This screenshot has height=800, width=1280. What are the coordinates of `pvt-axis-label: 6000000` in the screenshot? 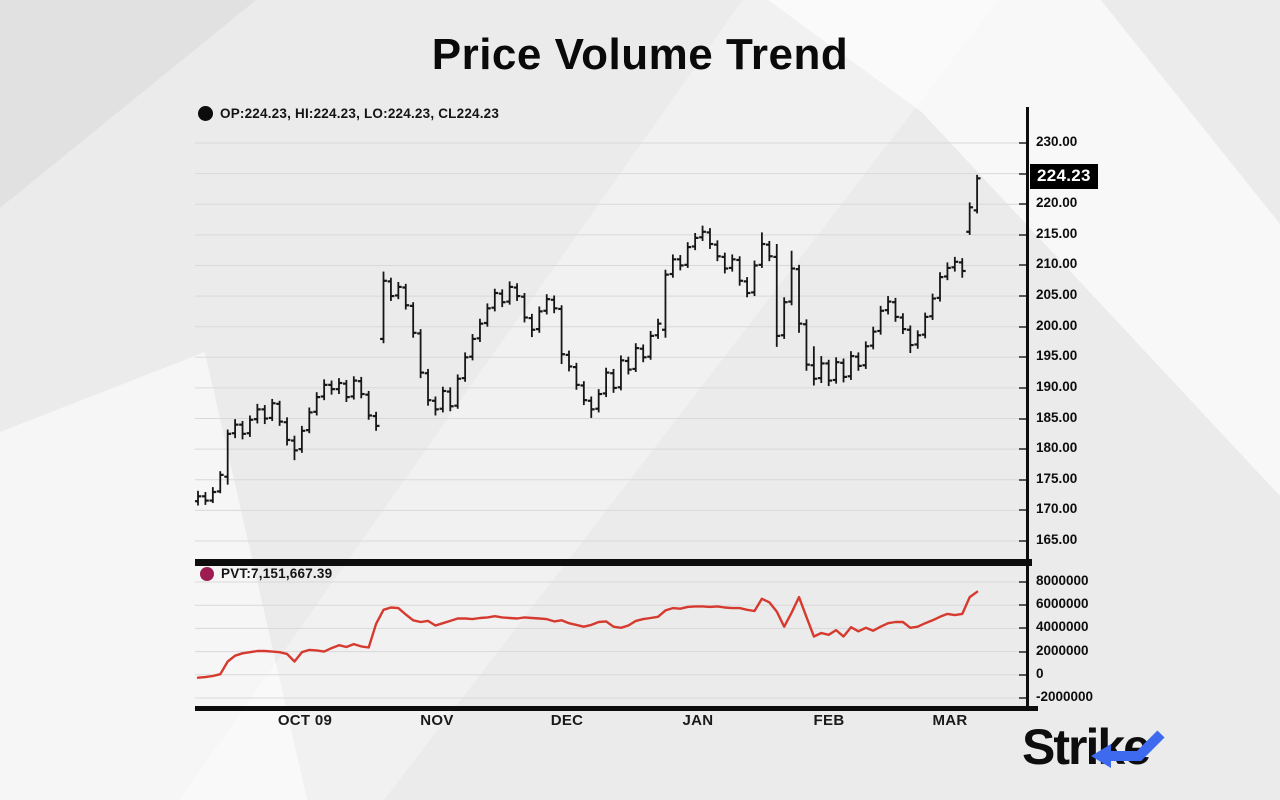 It's located at (1062, 604).